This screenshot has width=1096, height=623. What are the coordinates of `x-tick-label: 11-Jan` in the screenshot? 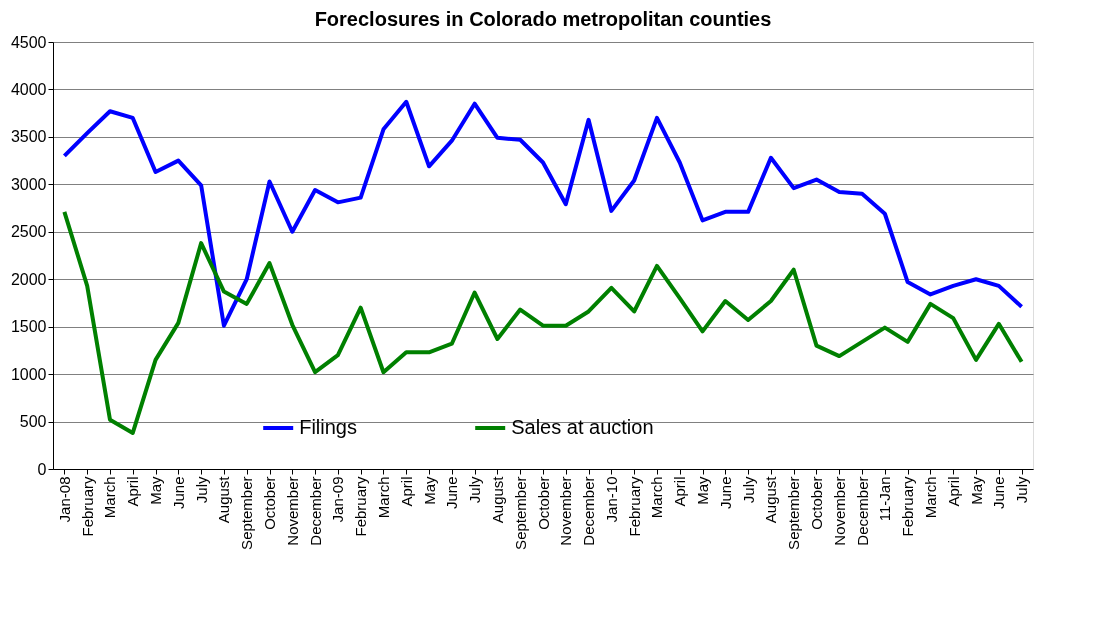 It's located at (885, 499).